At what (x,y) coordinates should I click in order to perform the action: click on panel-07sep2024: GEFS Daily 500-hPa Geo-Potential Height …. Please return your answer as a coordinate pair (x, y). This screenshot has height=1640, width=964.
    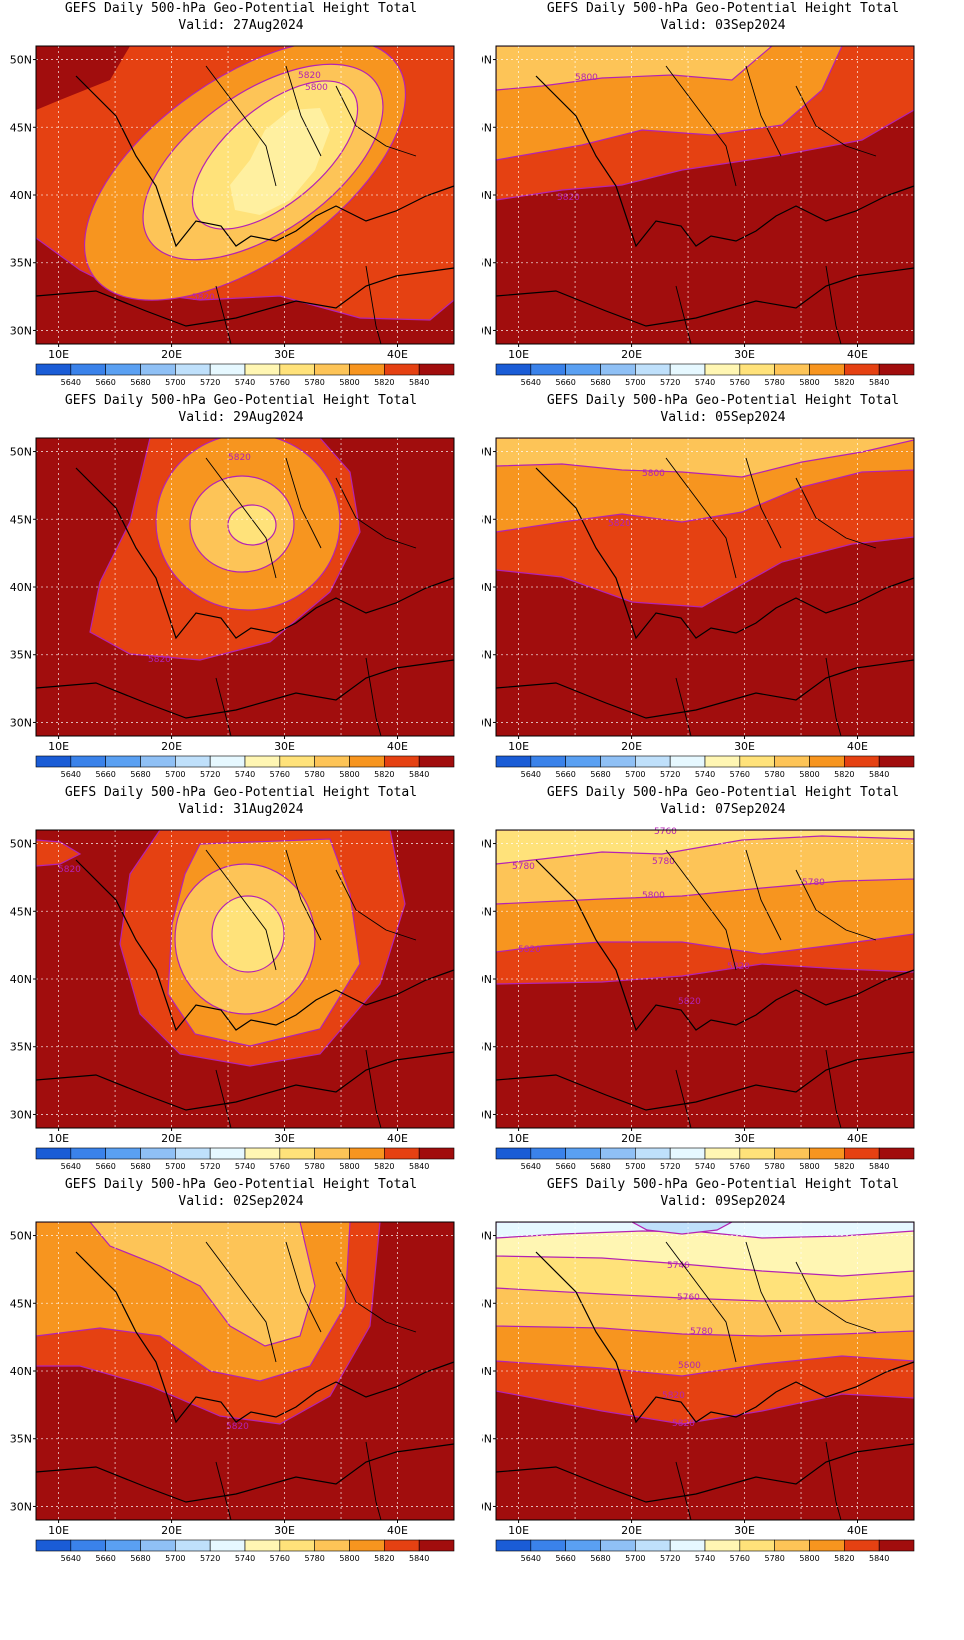
    Looking at the image, I should click on (723, 989).